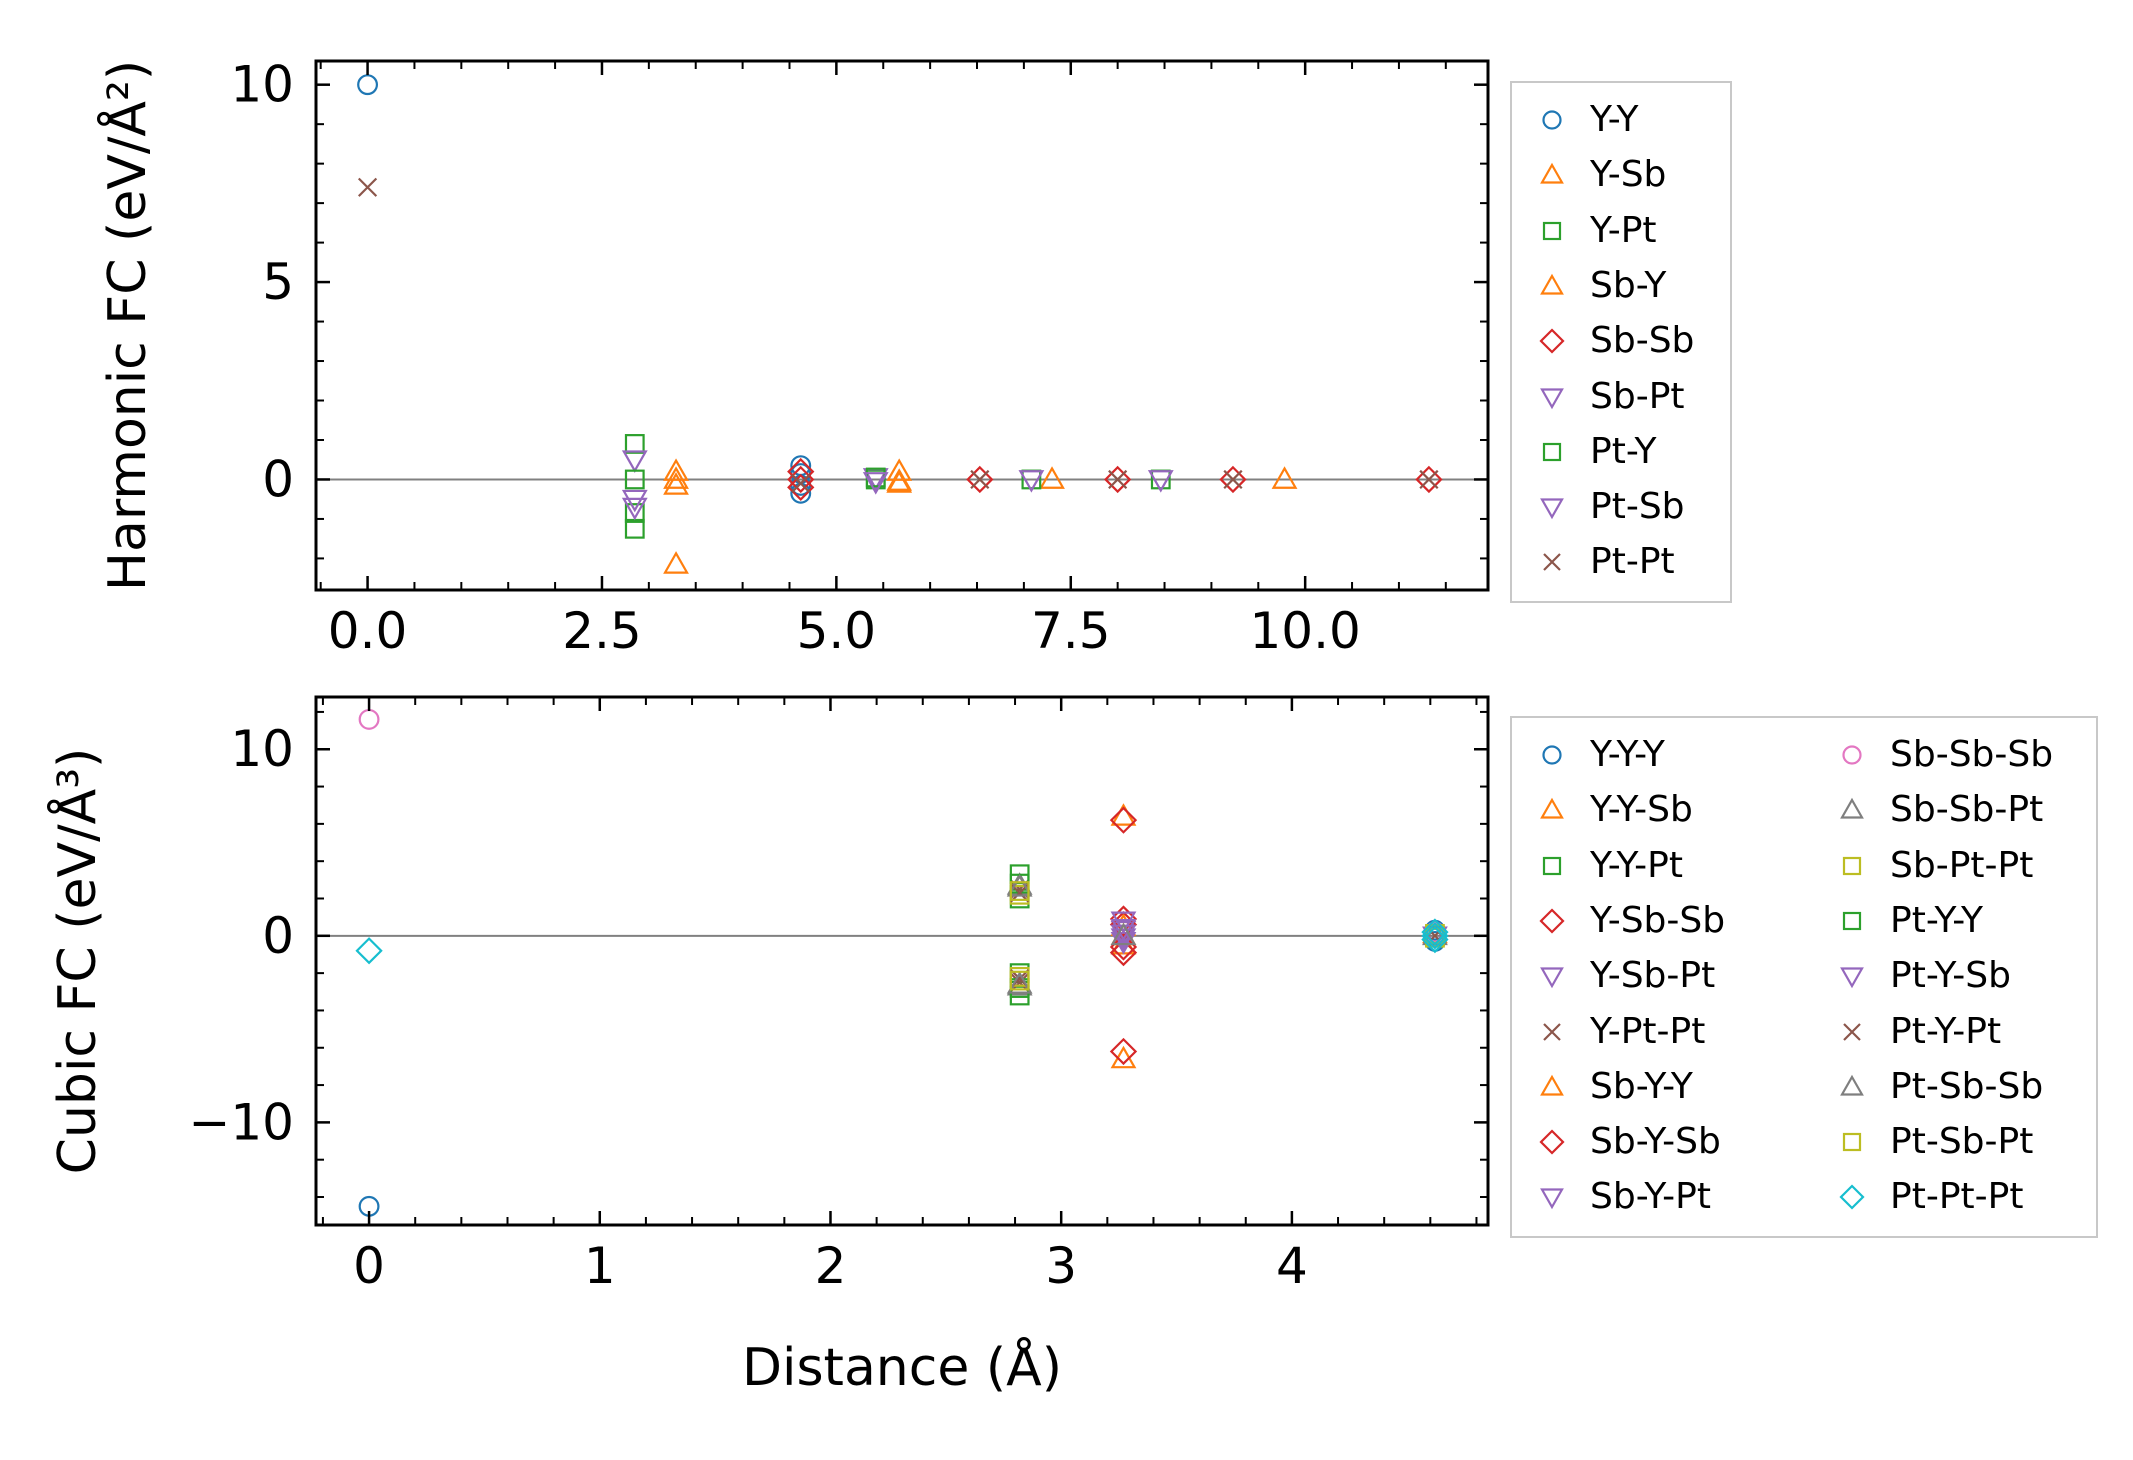 The height and width of the screenshot is (1460, 2133). What do you see at coordinates (77, 961) in the screenshot?
I see `y-axis-label: Cubic FC (eV/Å³)` at bounding box center [77, 961].